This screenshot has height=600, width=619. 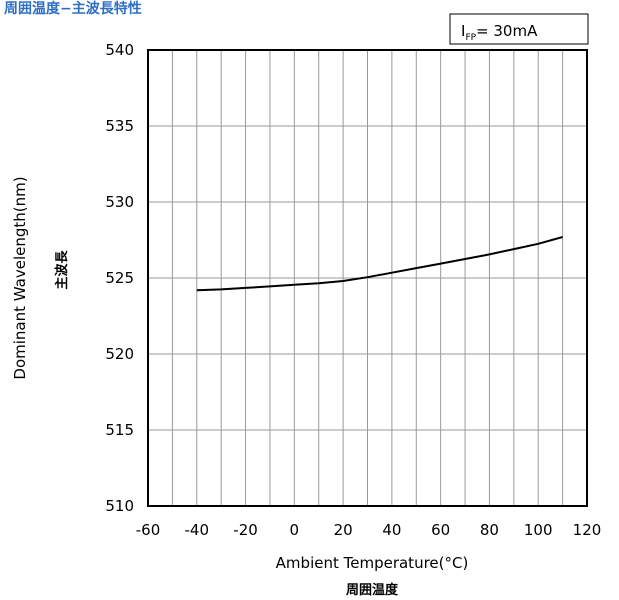 I want to click on condition-value: = 30mA, so click(x=507, y=31).